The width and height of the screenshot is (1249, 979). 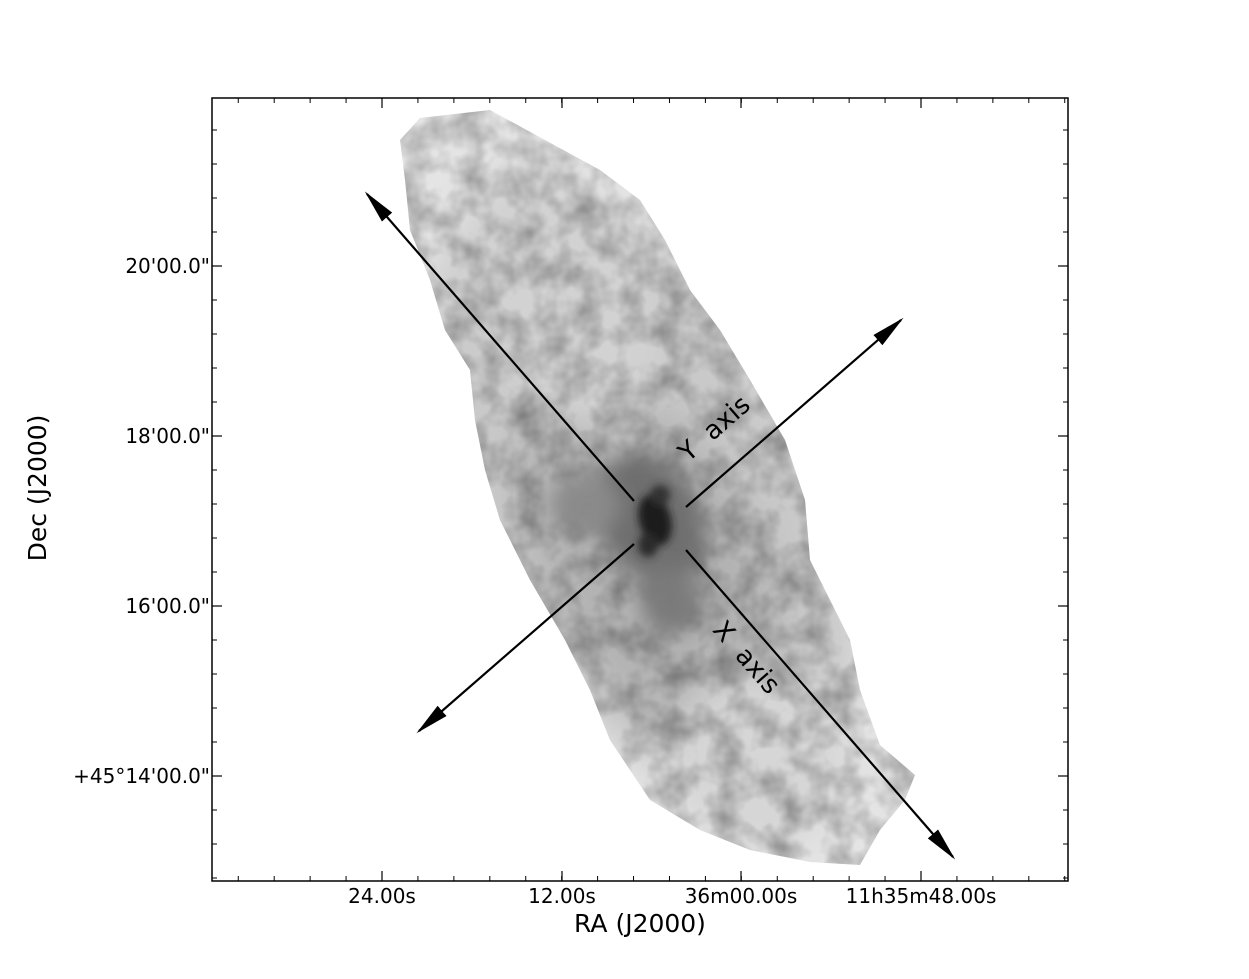 I want to click on arrow-lower-left, so click(x=525, y=638).